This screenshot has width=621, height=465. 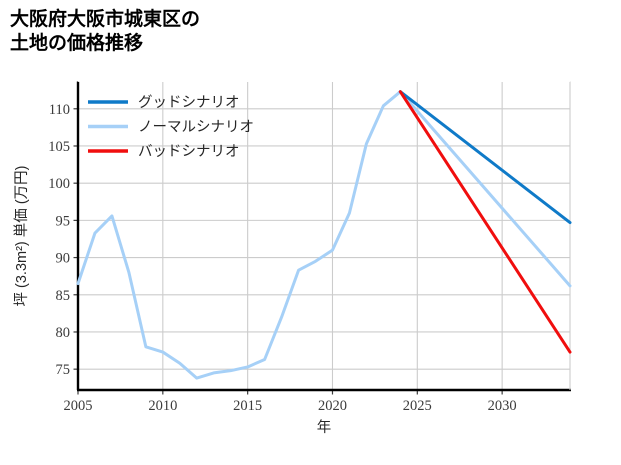 What do you see at coordinates (63, 333) in the screenshot?
I see `y-tick-label: 80` at bounding box center [63, 333].